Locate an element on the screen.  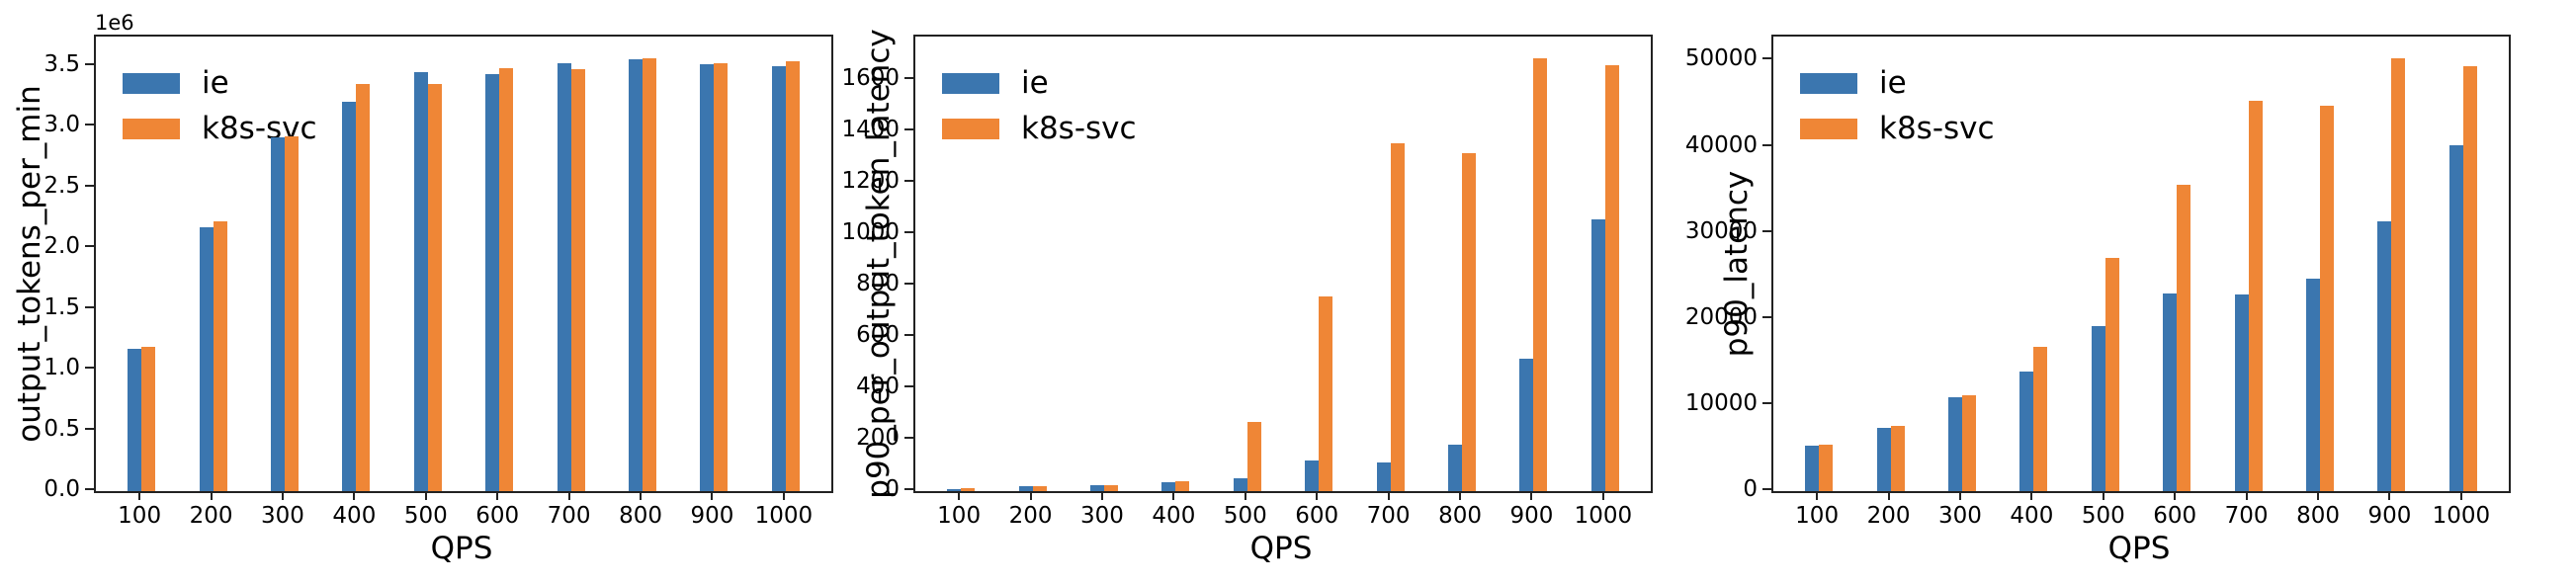
y-tick-label: 0.5 is located at coordinates (61, 428).